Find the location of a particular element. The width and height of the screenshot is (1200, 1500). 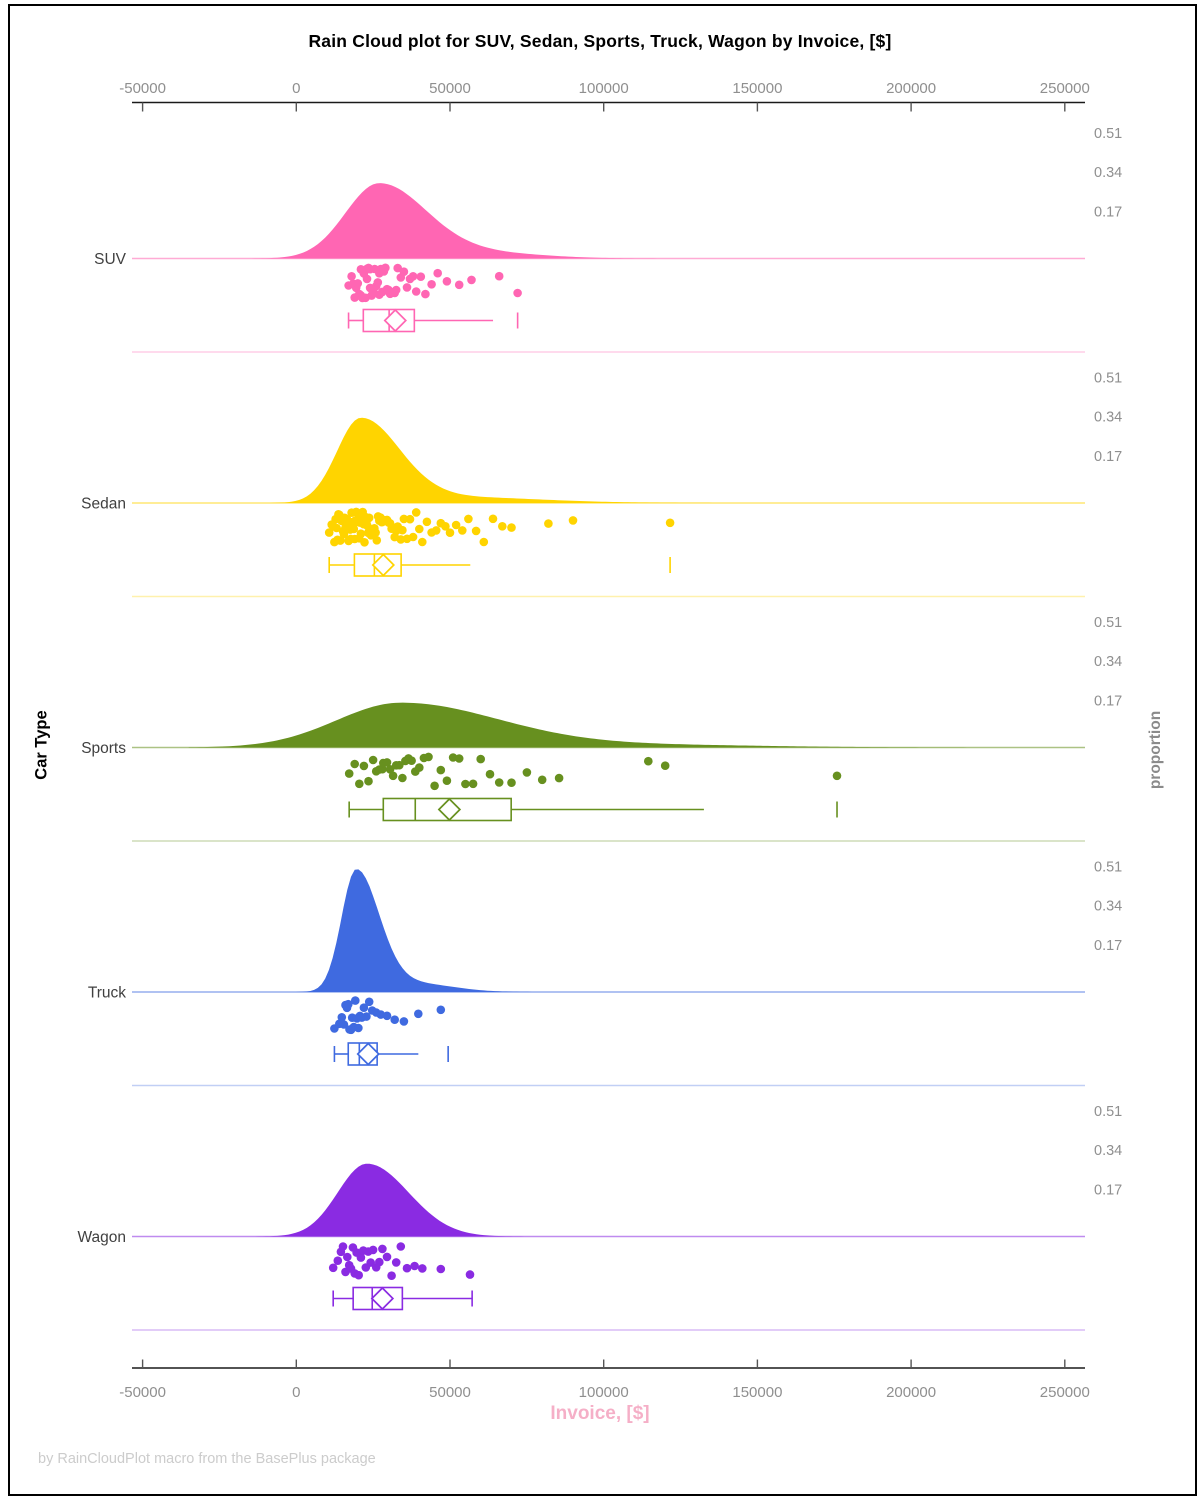

x-tick-label: -50000 is located at coordinates (142, 1392).